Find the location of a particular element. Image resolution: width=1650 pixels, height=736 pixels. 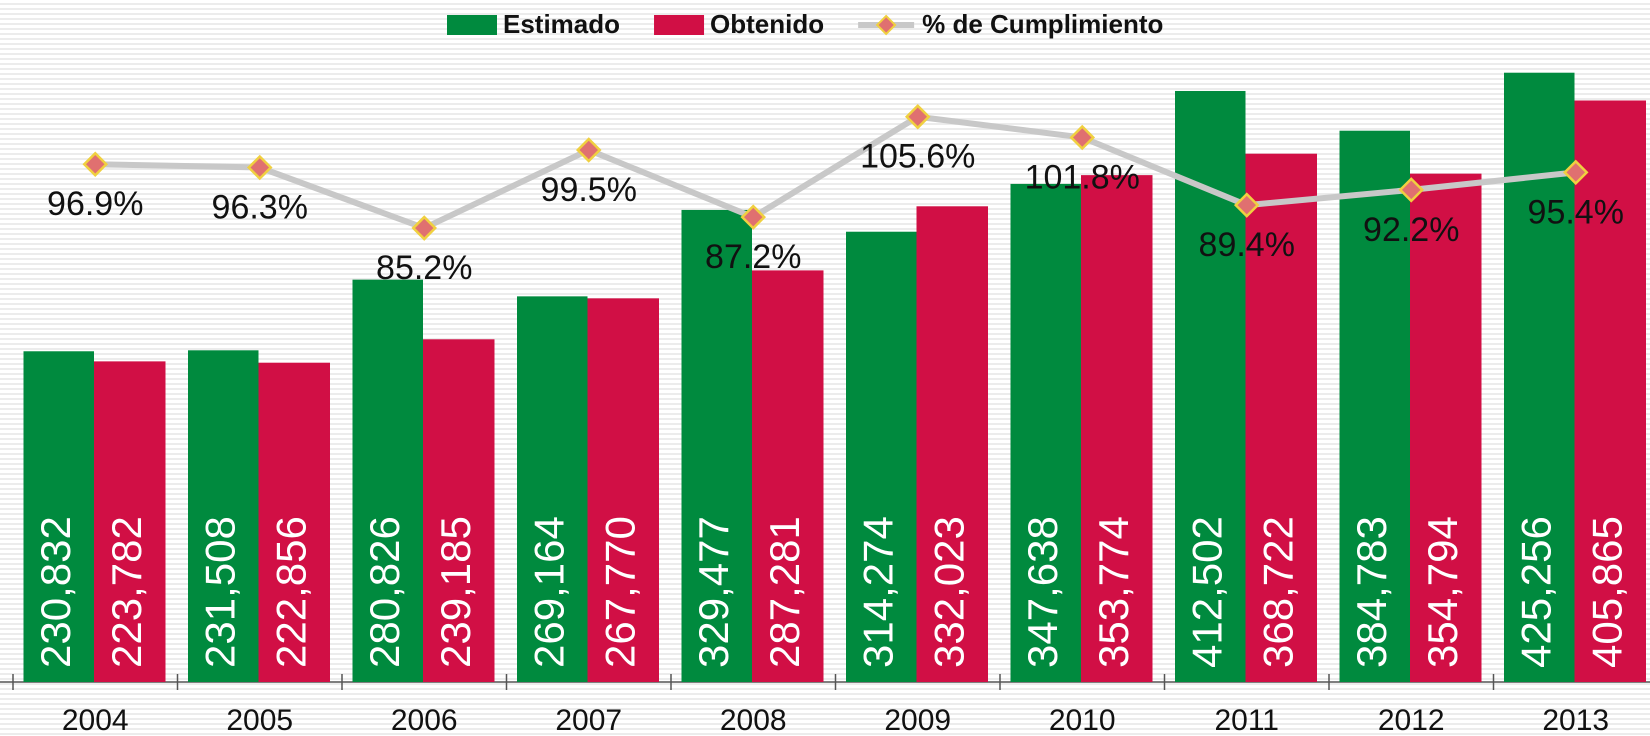

bar-value-label: 329,477 is located at coordinates (713, 592).